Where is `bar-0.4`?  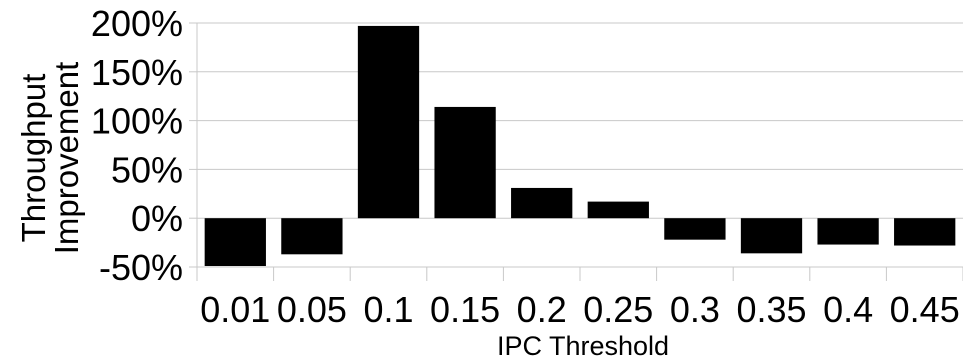
bar-0.4 is located at coordinates (848, 231).